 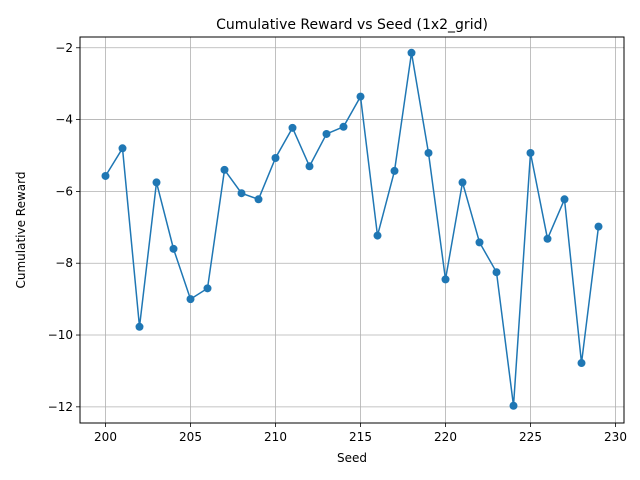 I want to click on x-tick-label: 205, so click(x=190, y=437).